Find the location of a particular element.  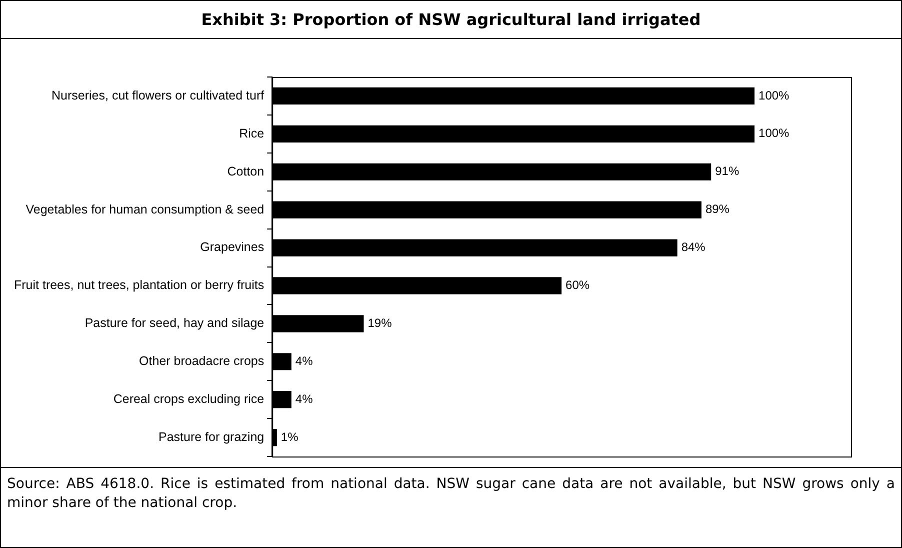

source-note: Source: ABS 4618.0. Rice is estimated from national data. NSW sugar cane data are not available, but NSW grows only a minor share of the national crop. is located at coordinates (451, 507).